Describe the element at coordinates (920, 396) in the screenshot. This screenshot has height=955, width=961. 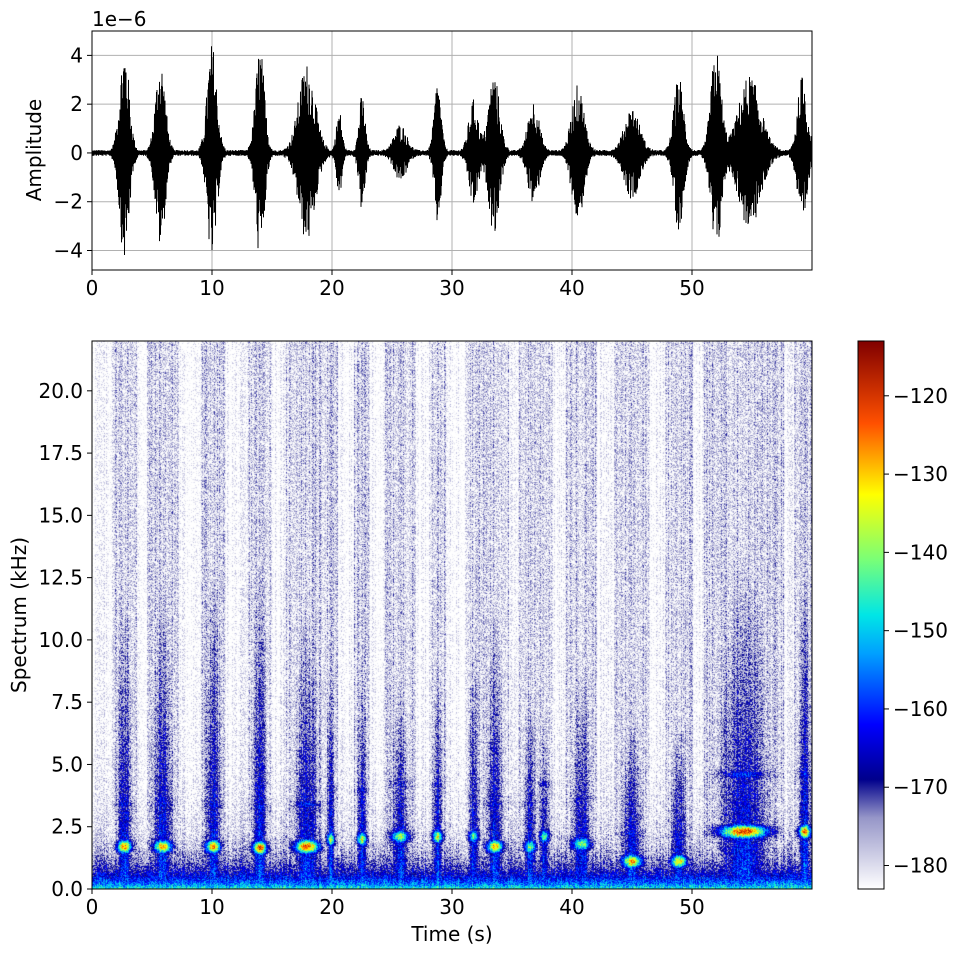
I see `colorbar-tick-label: −120` at that location.